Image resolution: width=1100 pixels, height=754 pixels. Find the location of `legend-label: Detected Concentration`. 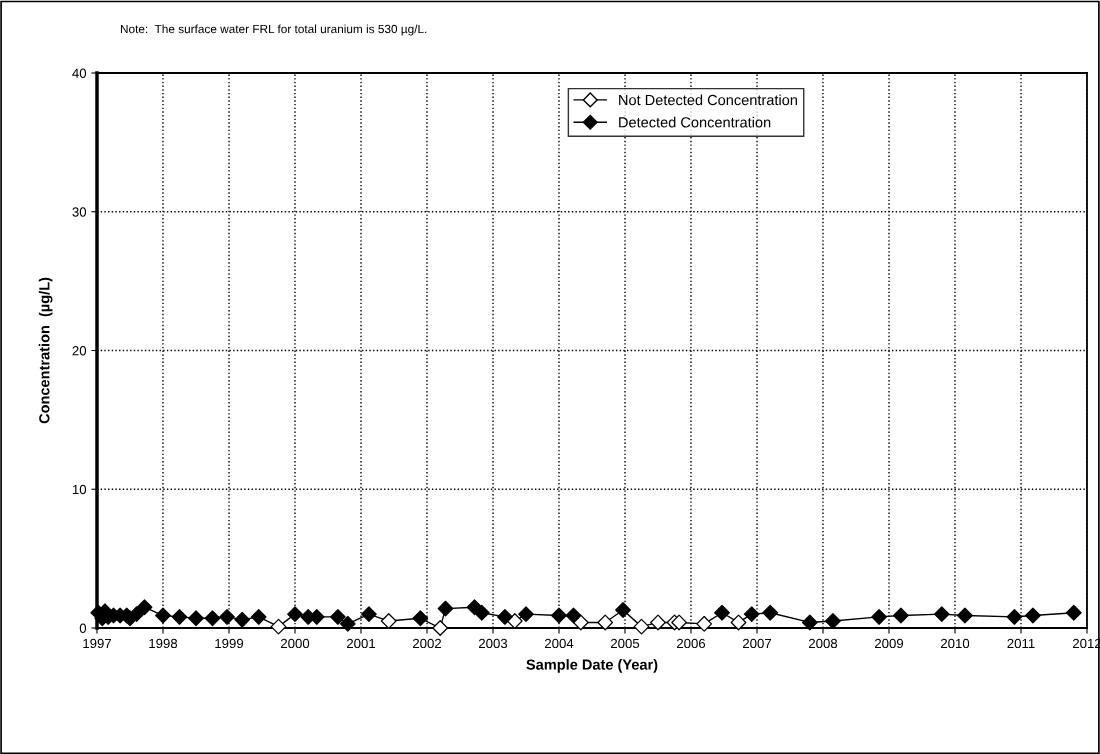

legend-label: Detected Concentration is located at coordinates (695, 122).